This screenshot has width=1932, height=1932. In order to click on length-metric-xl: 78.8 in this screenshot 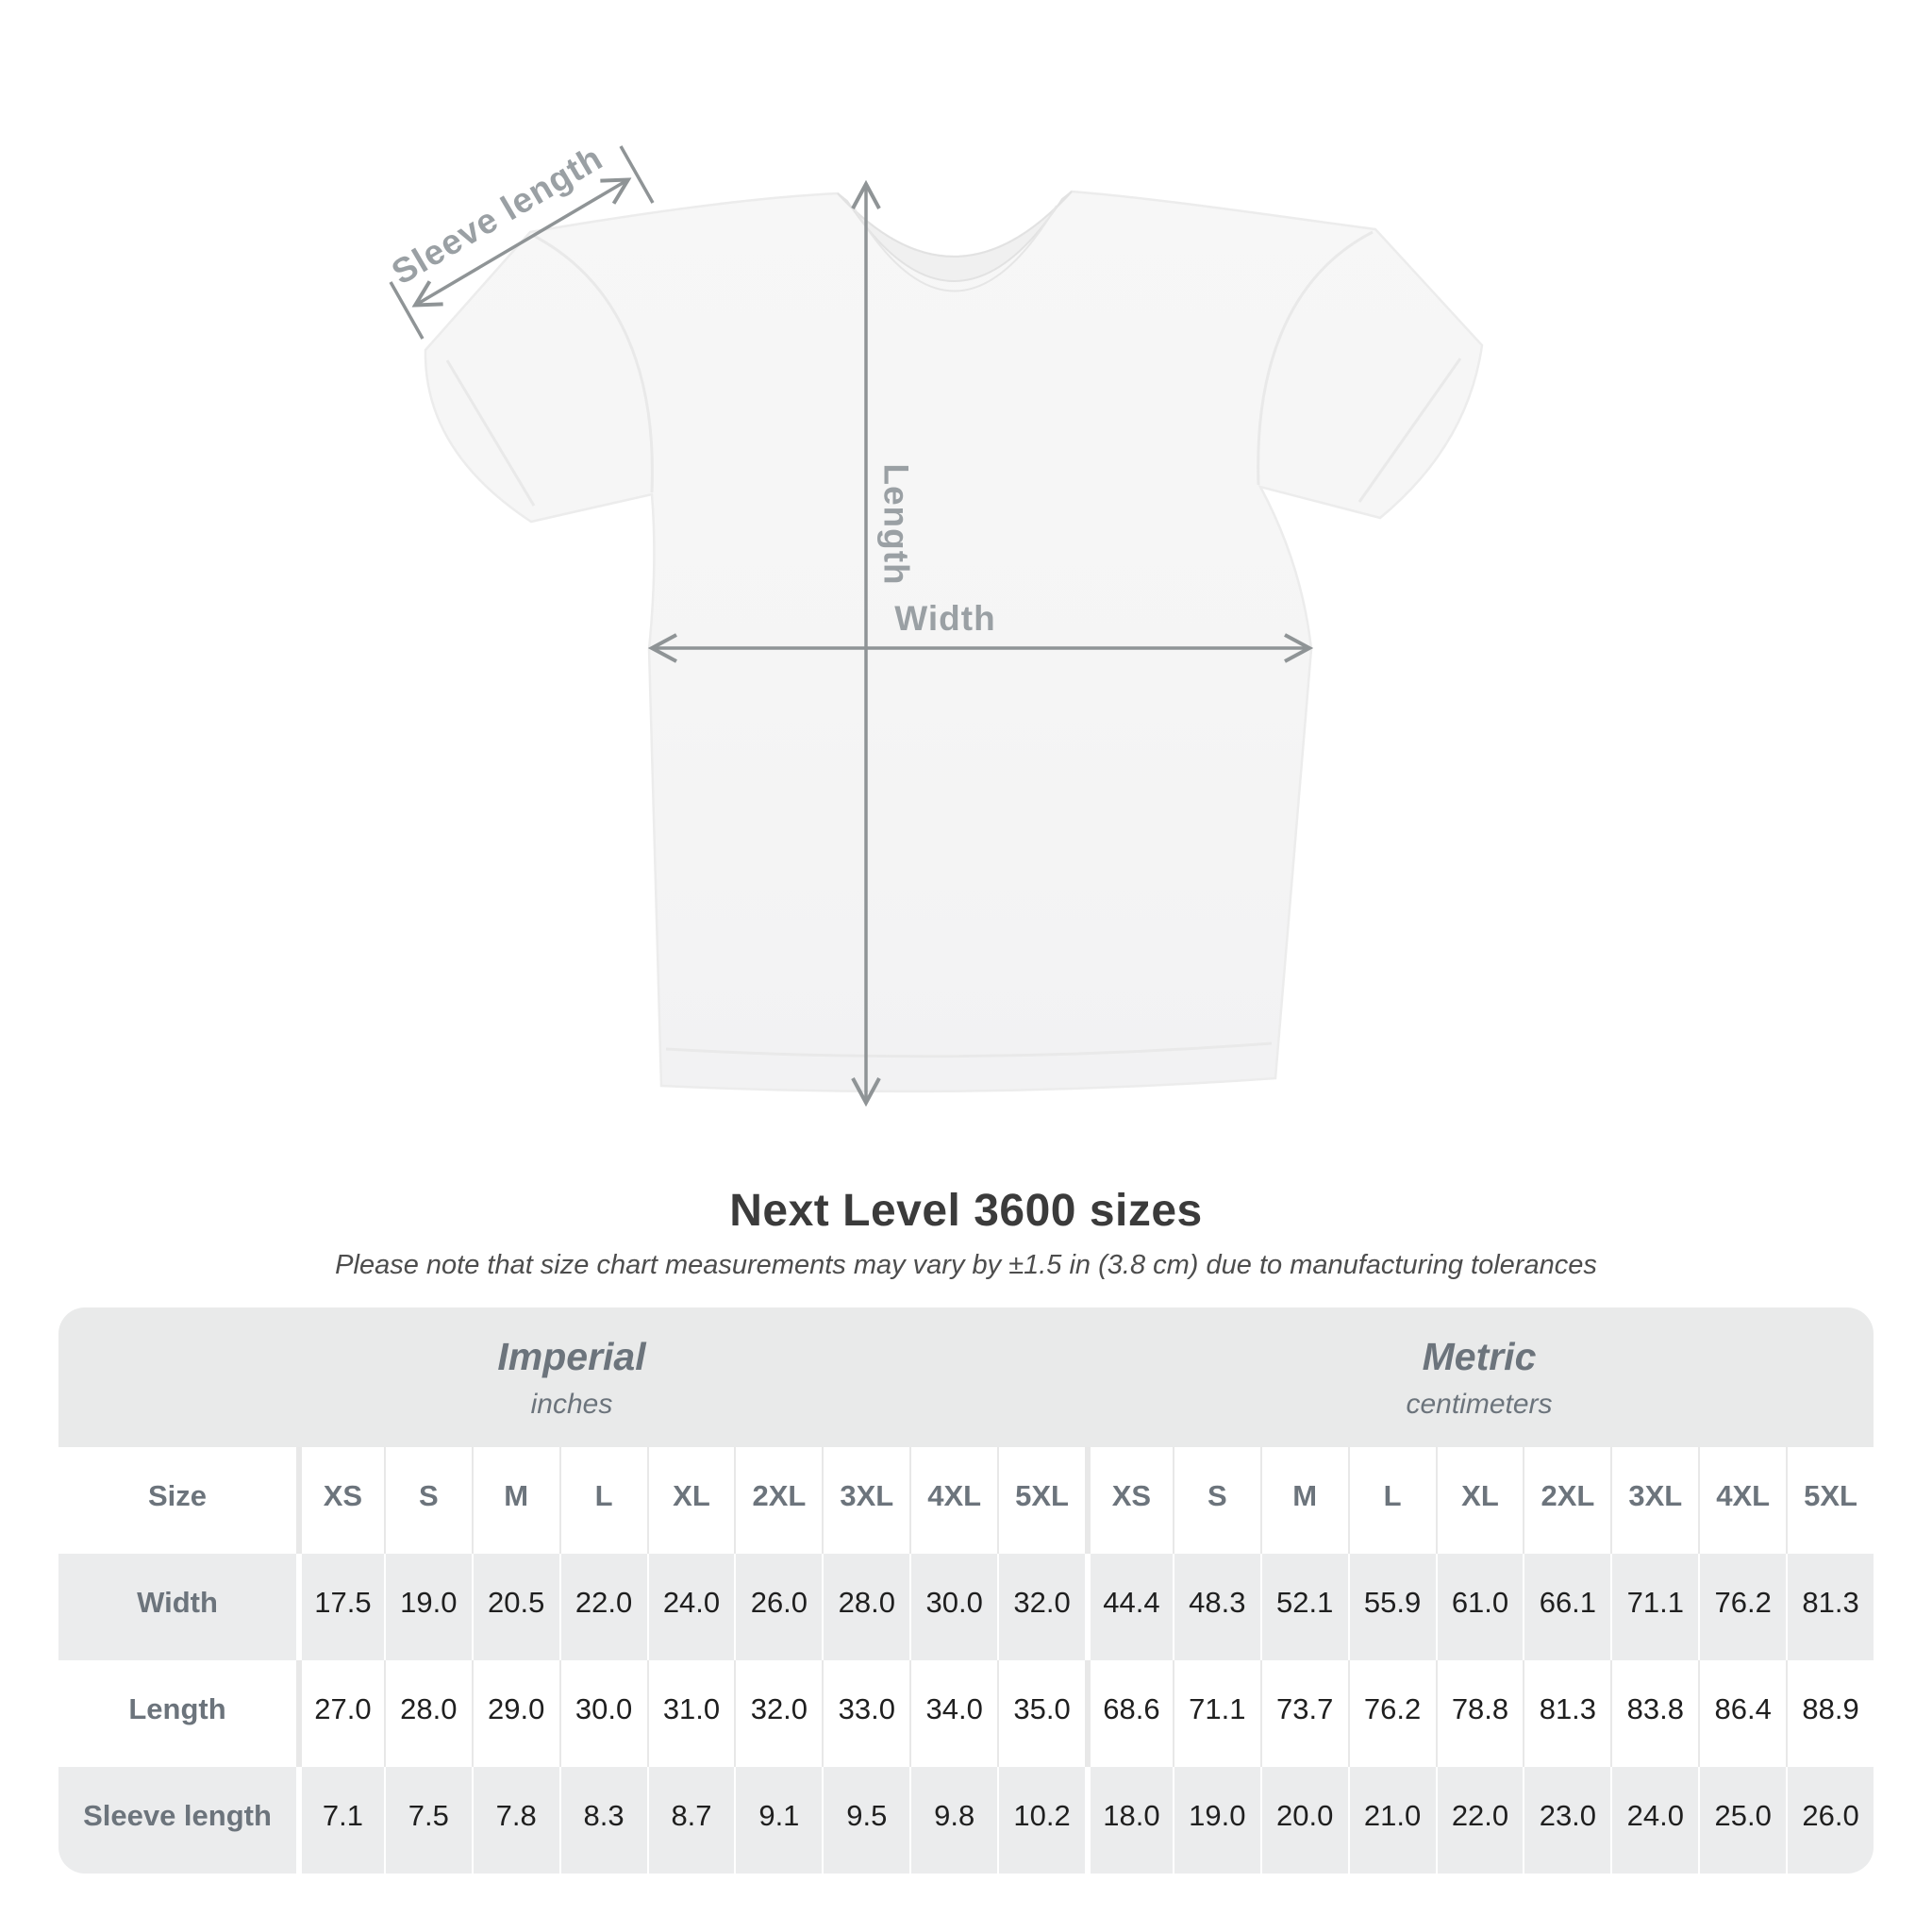, I will do `click(1479, 1714)`.